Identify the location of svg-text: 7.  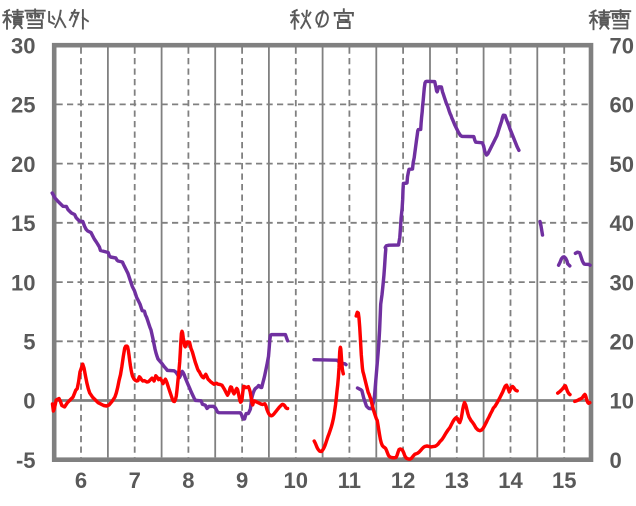
(135, 480).